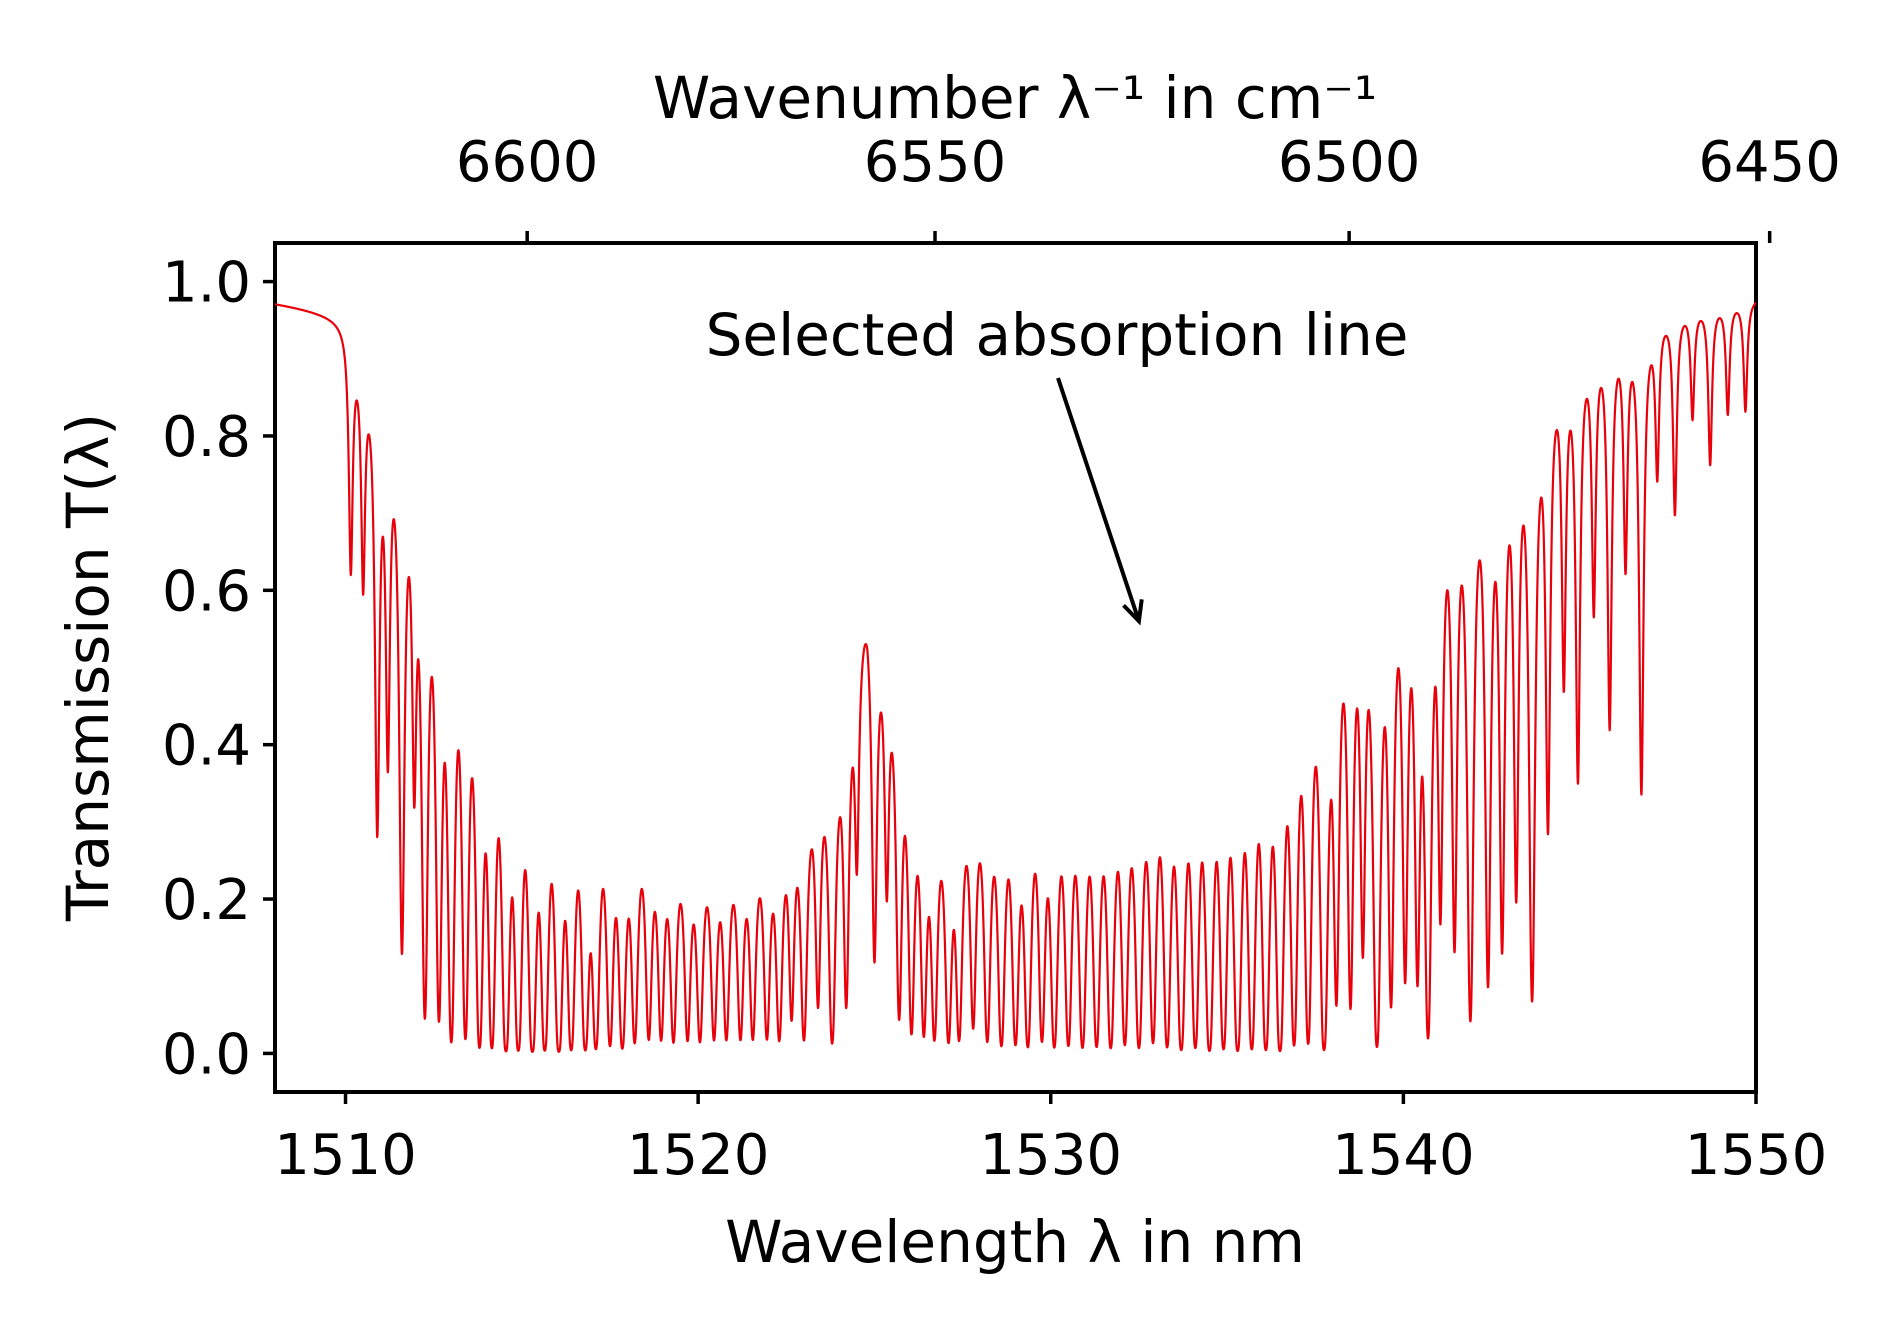 Image resolution: width=1881 pixels, height=1344 pixels. Describe the element at coordinates (1403, 1155) in the screenshot. I see `x-tick-label: 1540` at that location.